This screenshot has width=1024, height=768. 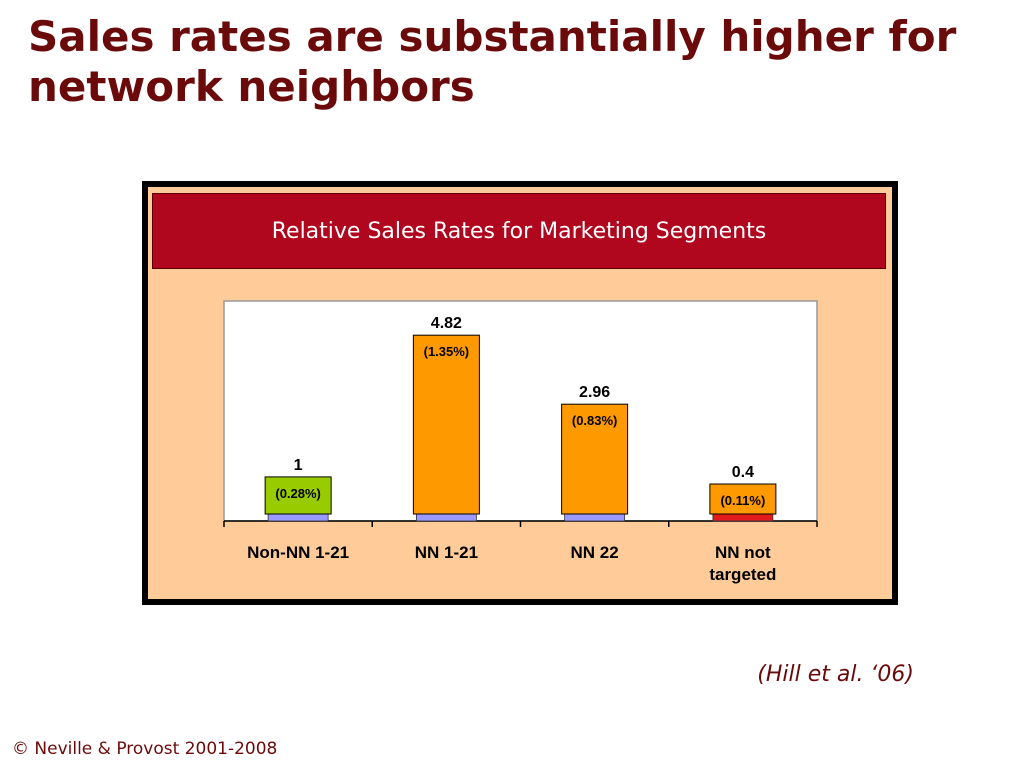 I want to click on bar-annotation: (0.83%), so click(x=595, y=420).